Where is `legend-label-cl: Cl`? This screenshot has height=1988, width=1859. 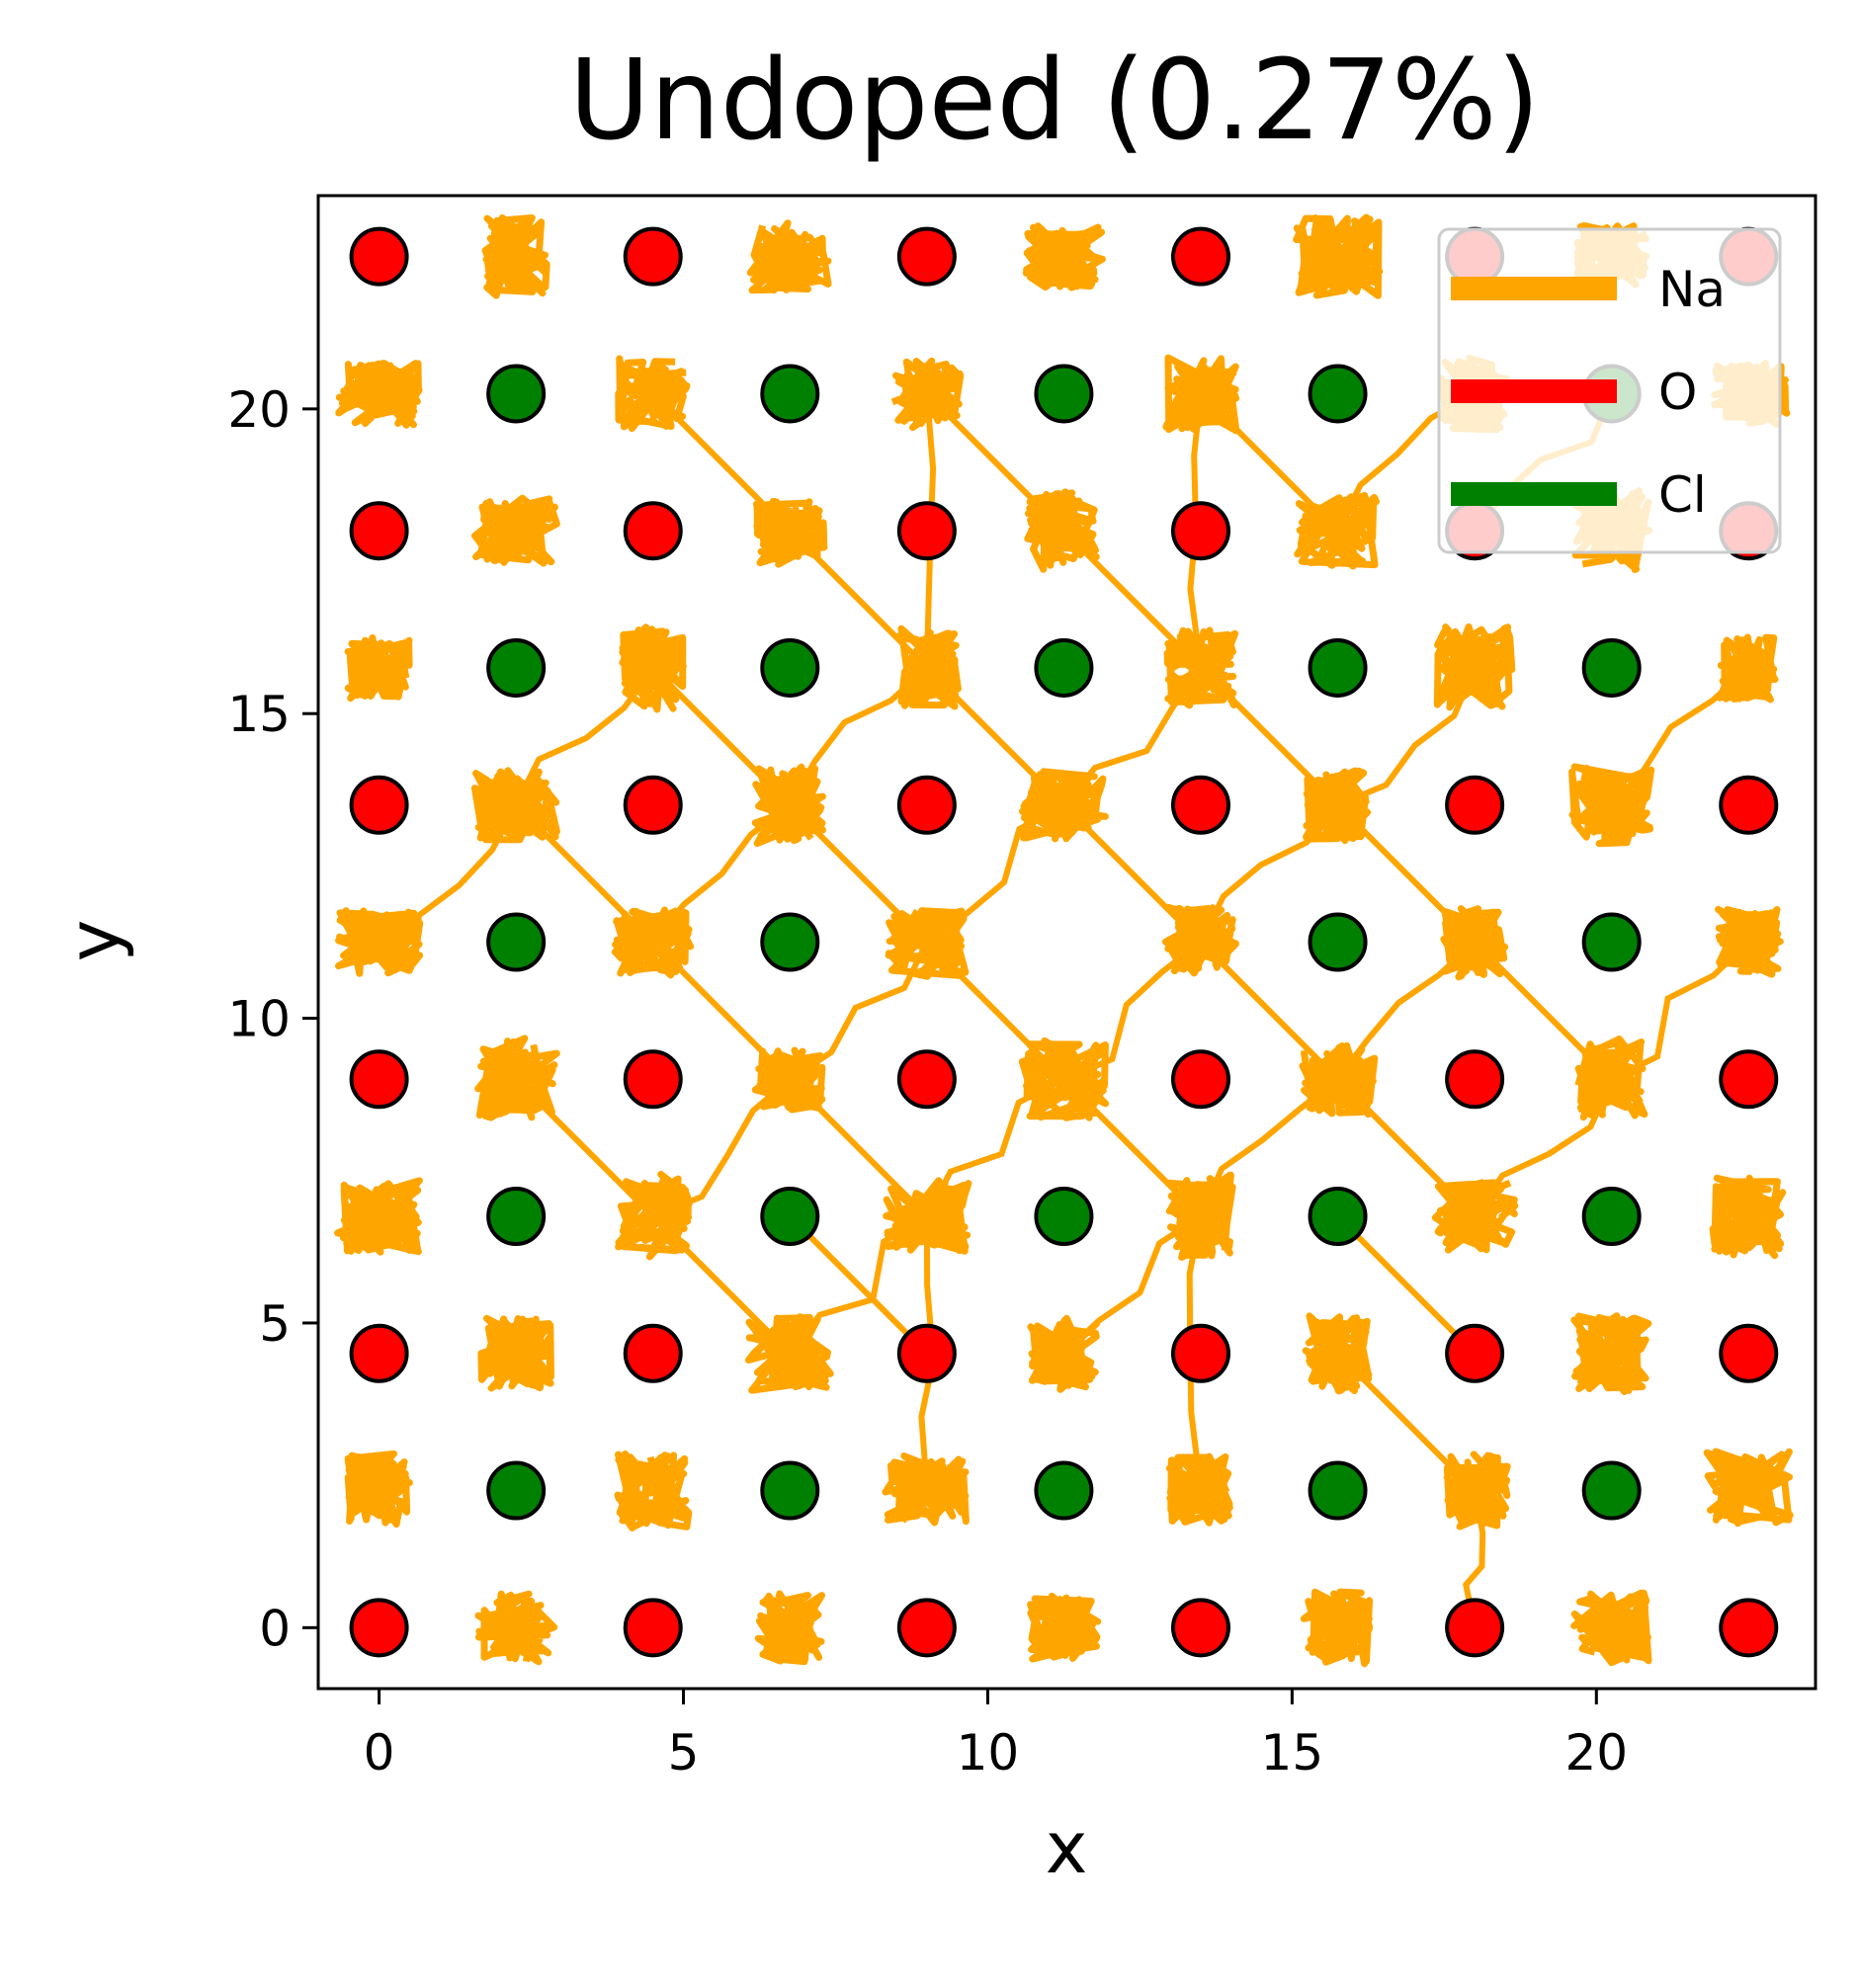 legend-label-cl: Cl is located at coordinates (1682, 495).